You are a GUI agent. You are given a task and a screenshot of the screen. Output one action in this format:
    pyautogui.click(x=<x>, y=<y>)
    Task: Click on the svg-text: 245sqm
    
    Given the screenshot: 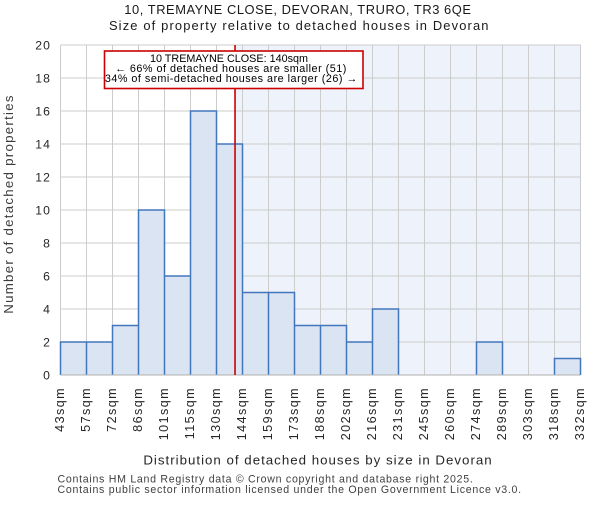 What is the action you would take?
    pyautogui.click(x=424, y=413)
    